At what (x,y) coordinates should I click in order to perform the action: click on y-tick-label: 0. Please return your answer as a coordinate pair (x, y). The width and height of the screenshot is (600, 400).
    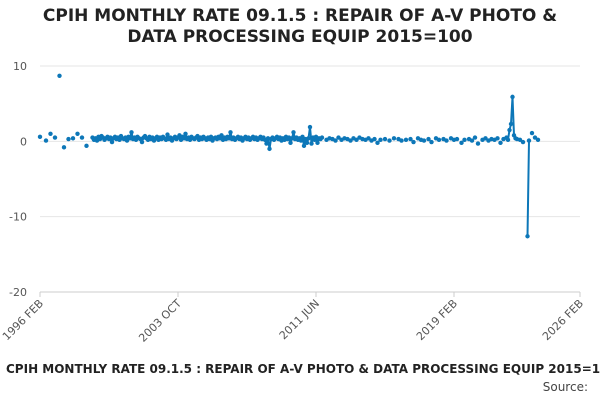
    Looking at the image, I should click on (23, 141).